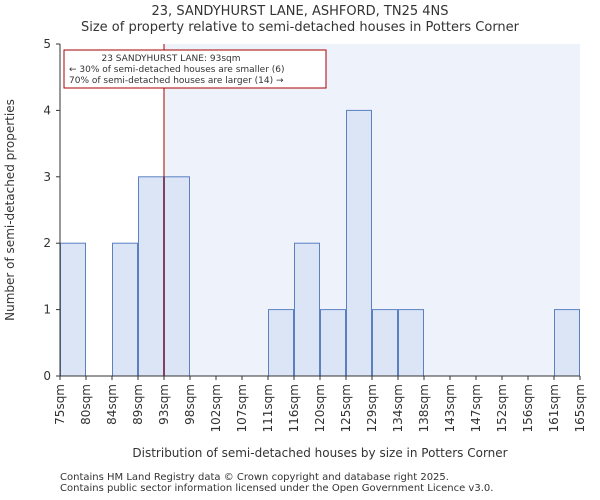  What do you see at coordinates (216, 408) in the screenshot?
I see `x-tick-label: 102sqm` at bounding box center [216, 408].